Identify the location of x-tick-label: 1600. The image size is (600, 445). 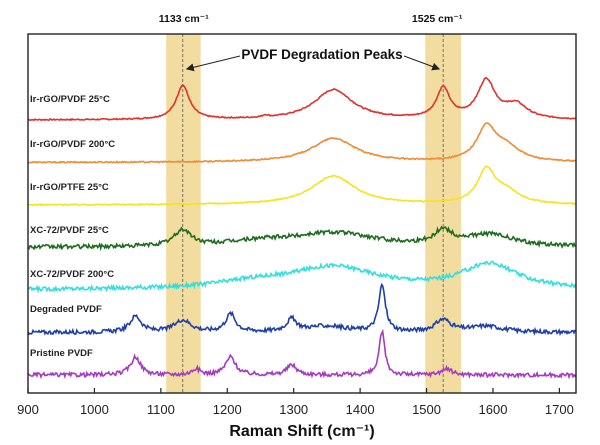
(493, 409).